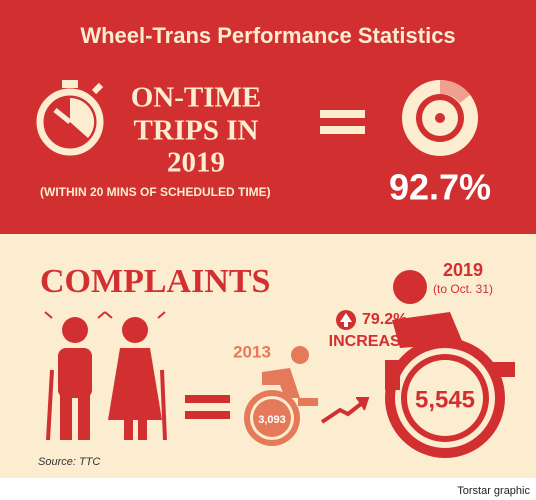  Describe the element at coordinates (440, 187) in the screenshot. I see `on-time-value: 92.7%` at that location.